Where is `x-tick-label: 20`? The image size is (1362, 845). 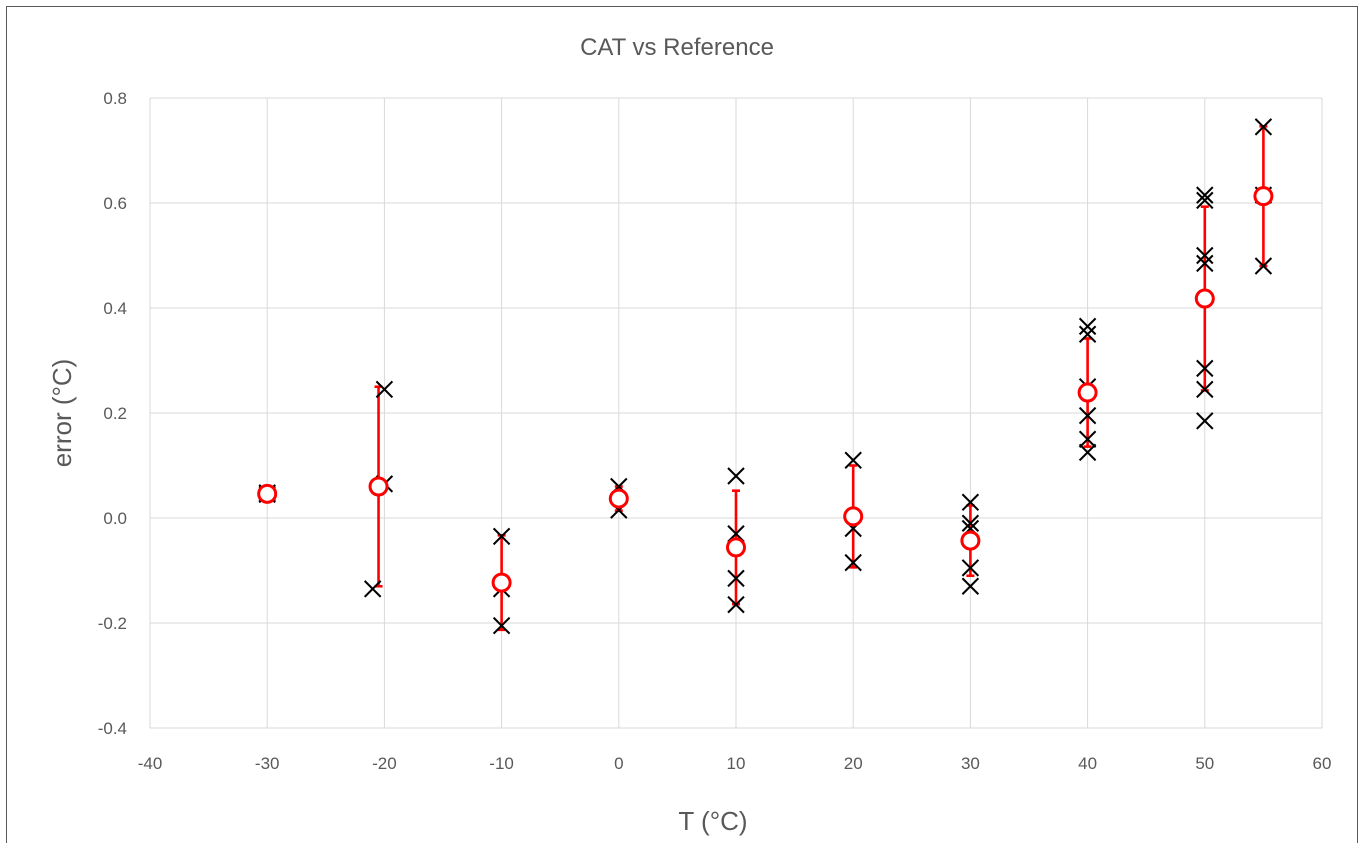
x-tick-label: 20 is located at coordinates (853, 763).